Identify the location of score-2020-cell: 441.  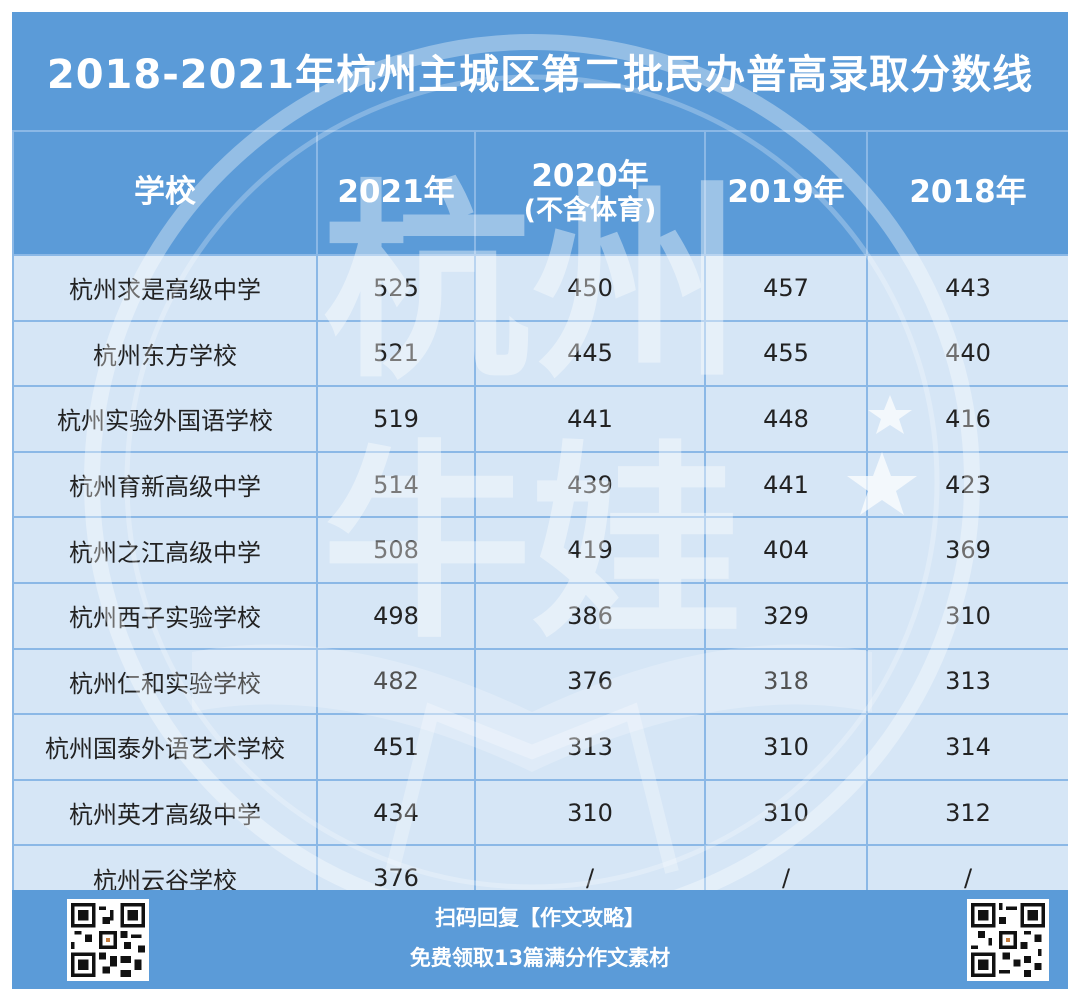
(590, 419).